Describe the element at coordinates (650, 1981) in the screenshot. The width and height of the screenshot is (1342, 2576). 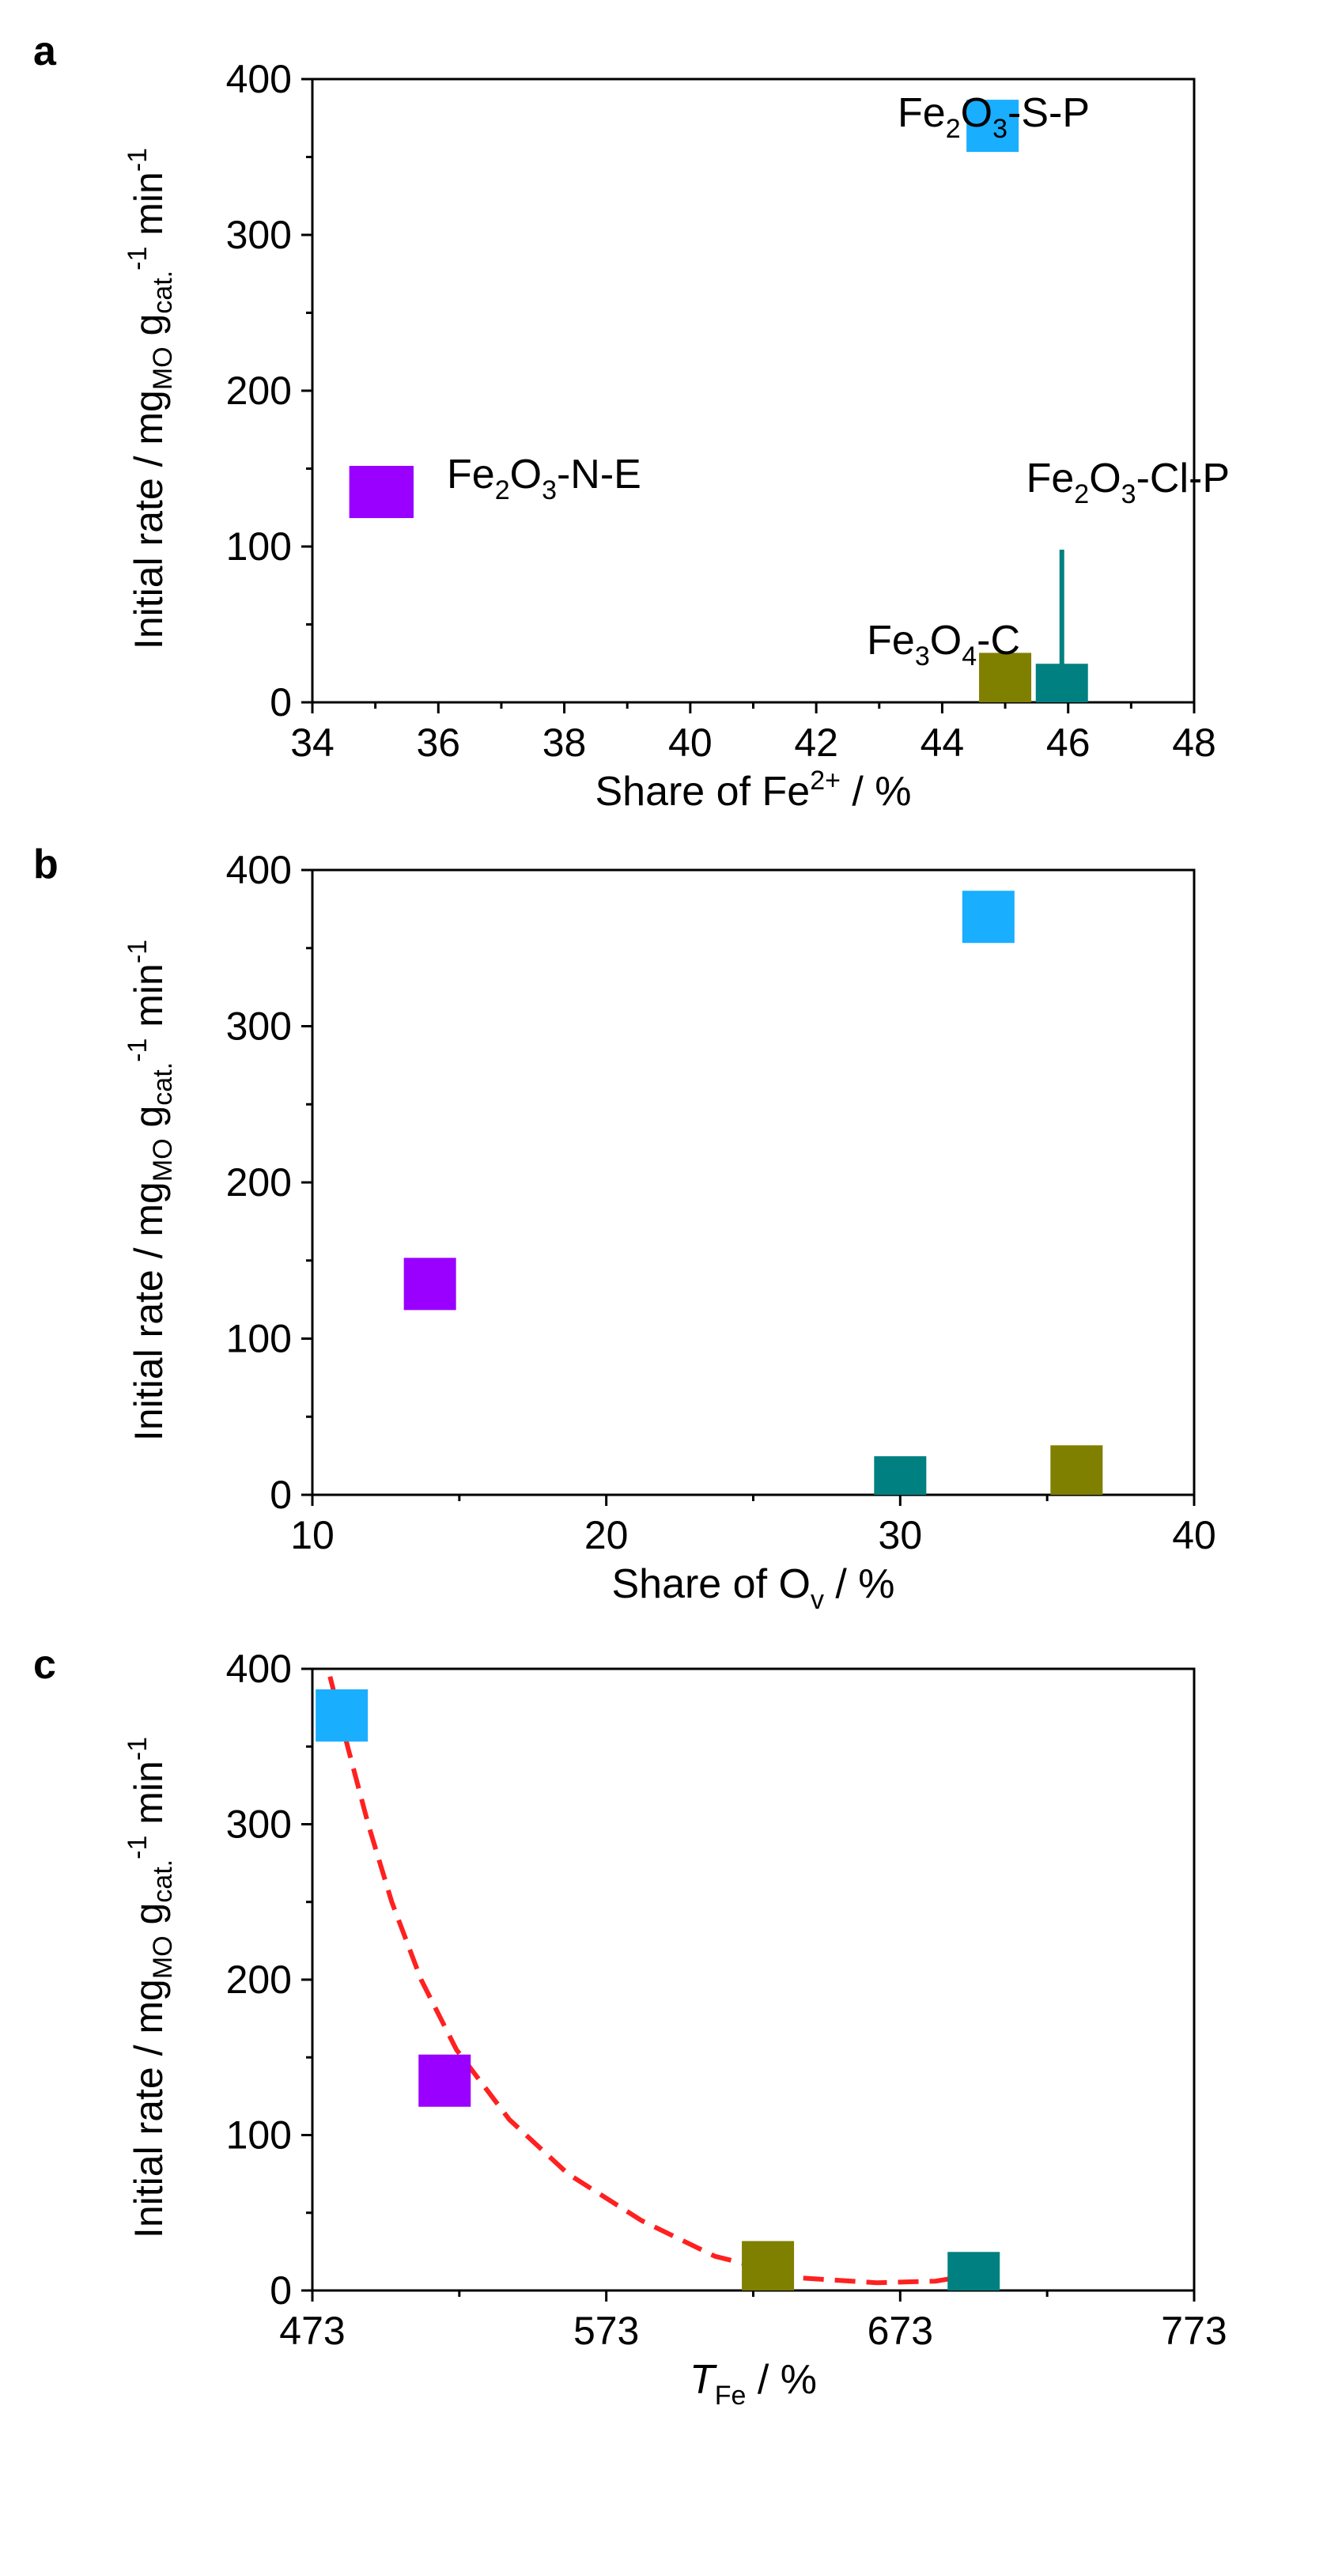
I see `fit-curve` at that location.